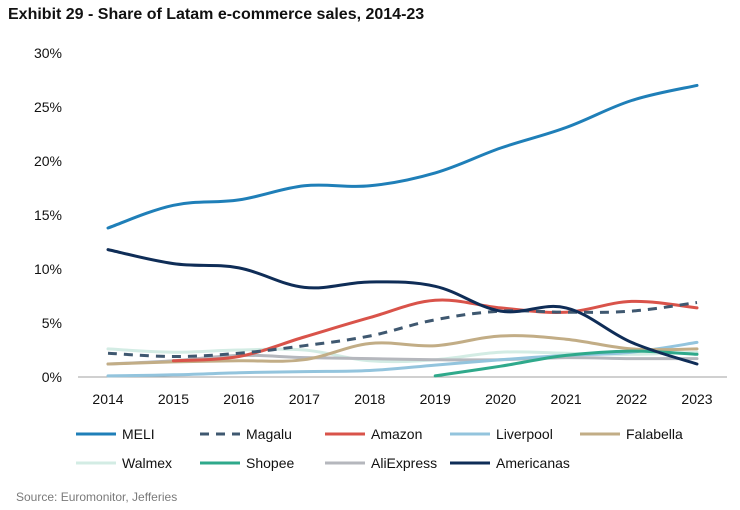  Describe the element at coordinates (500, 399) in the screenshot. I see `x-tick-label: 2020` at that location.